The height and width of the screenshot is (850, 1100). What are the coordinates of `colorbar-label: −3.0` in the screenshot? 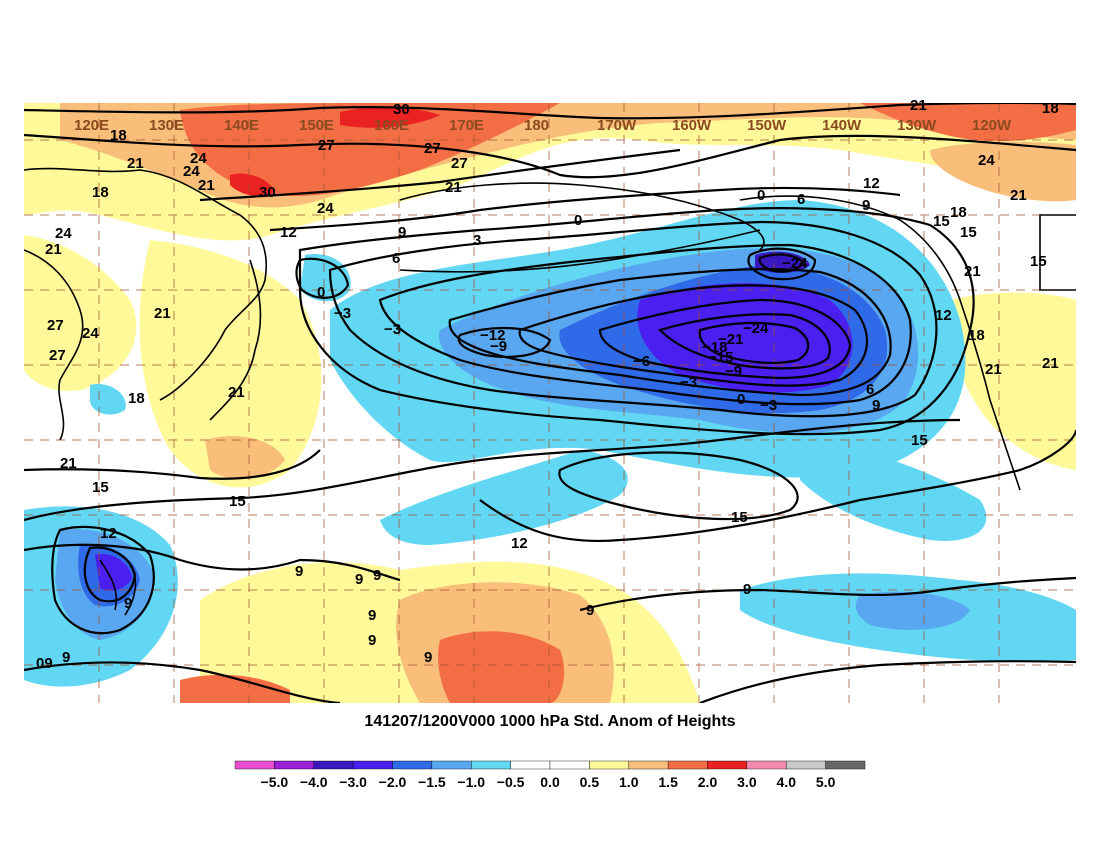 It's located at (353, 782).